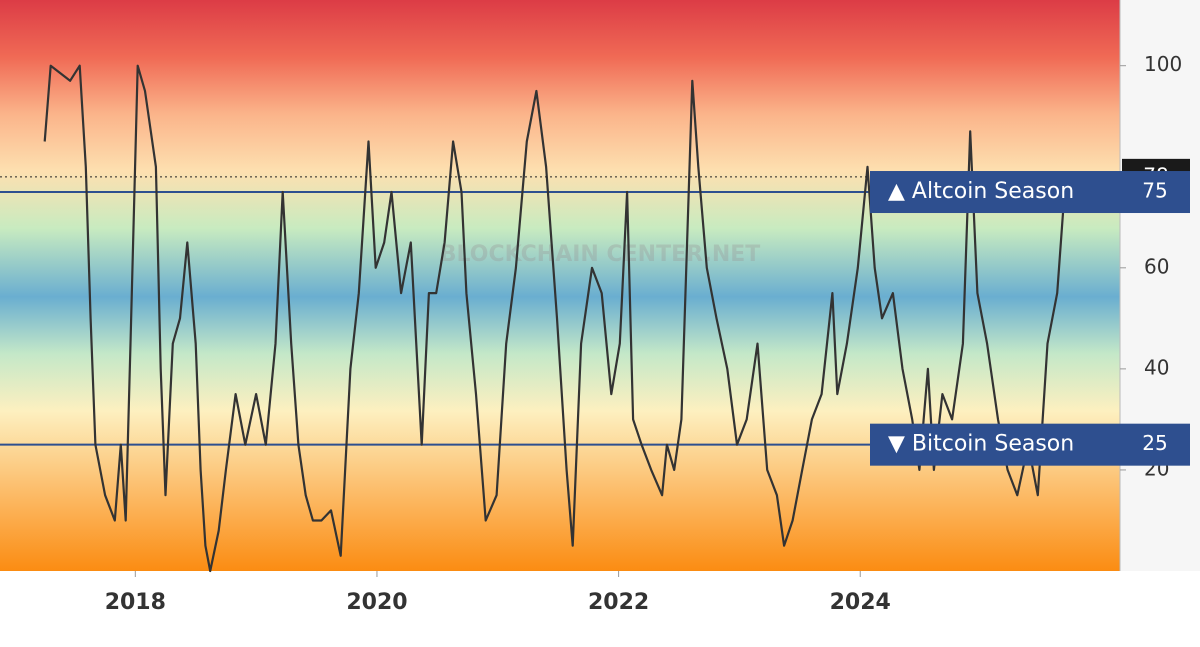  What do you see at coordinates (1156, 367) in the screenshot?
I see `y-tick-label: 40` at bounding box center [1156, 367].